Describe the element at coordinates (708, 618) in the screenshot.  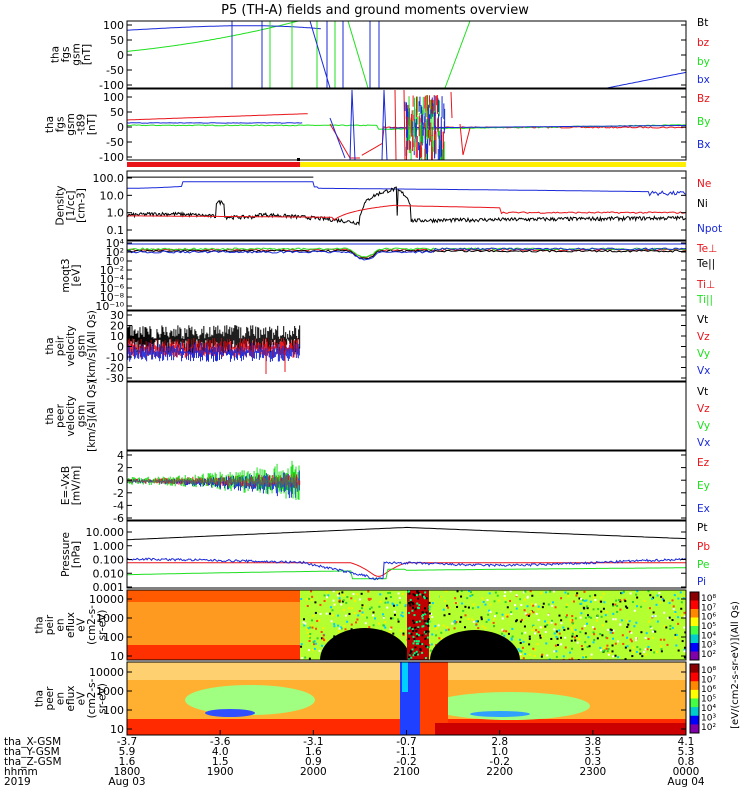
I see `cb1-tick-2: 10⁶` at that location.